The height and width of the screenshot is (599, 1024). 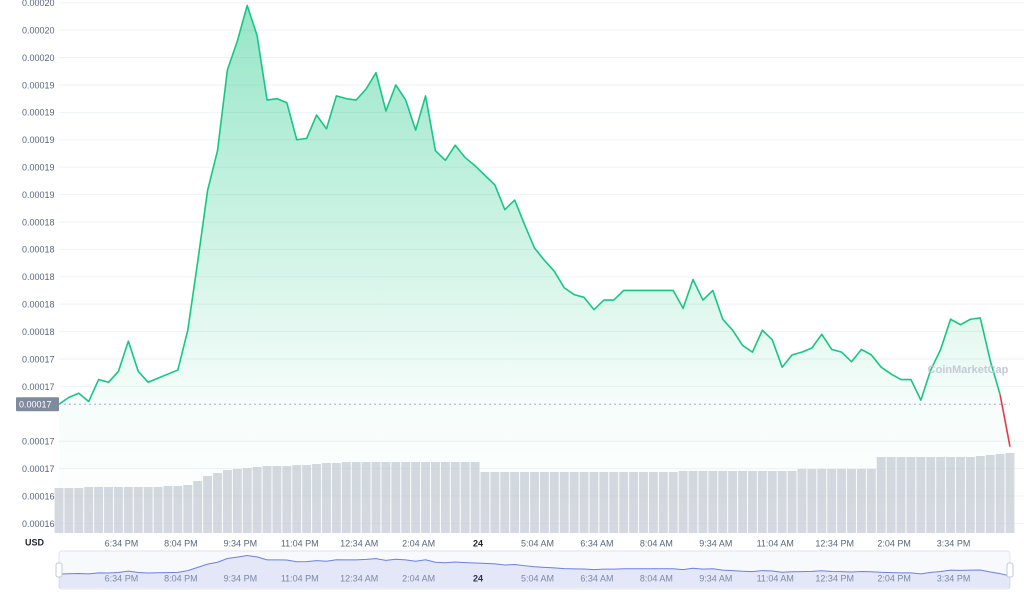 I want to click on navigator-tick-label: 12:34 PM, so click(x=834, y=578).